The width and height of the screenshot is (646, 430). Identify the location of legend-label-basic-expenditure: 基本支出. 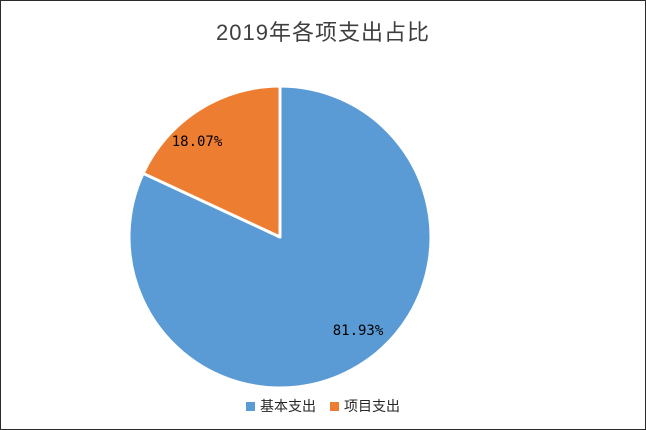
(288, 406).